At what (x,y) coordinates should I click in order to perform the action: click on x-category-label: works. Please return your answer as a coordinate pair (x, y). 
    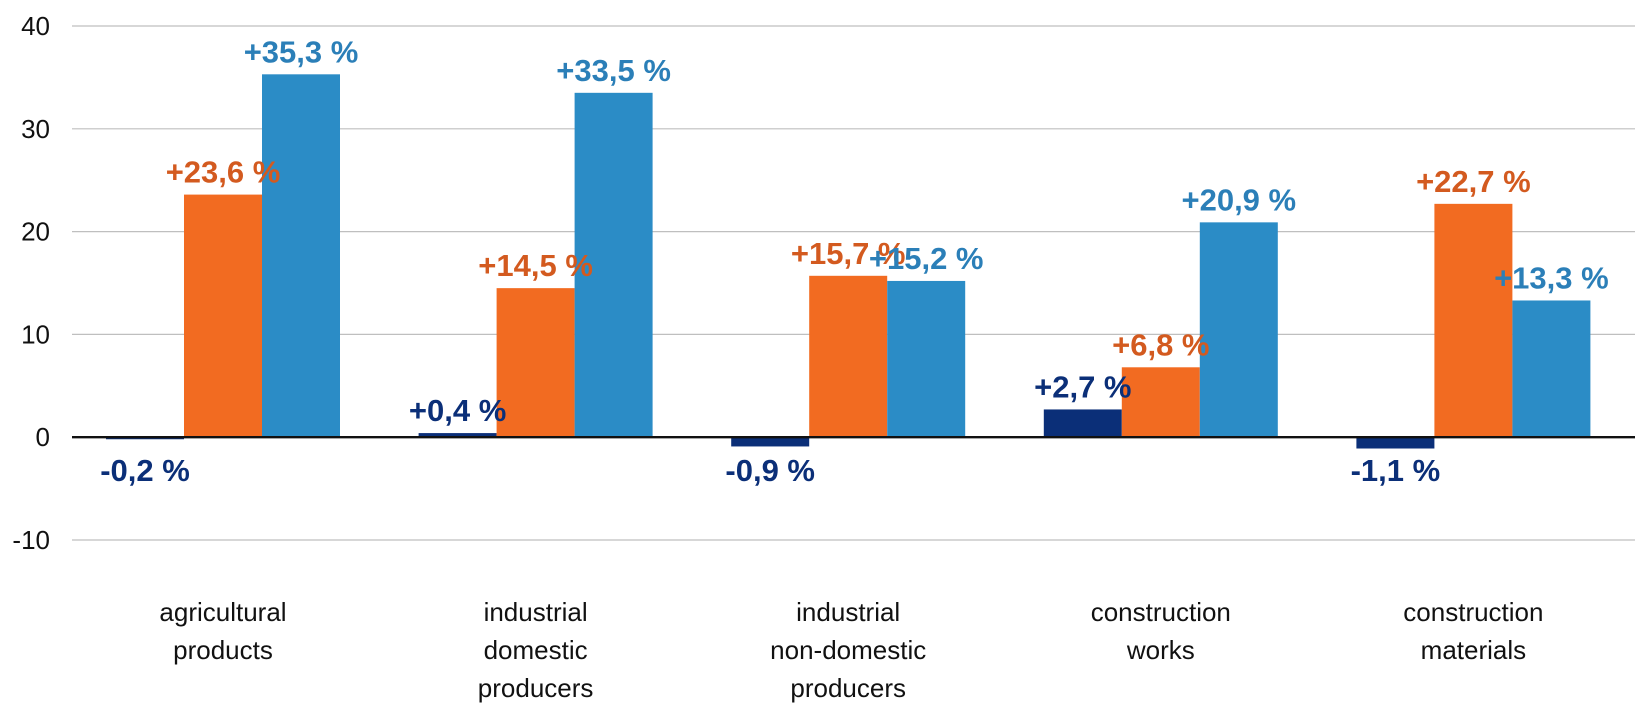
    Looking at the image, I should click on (1160, 650).